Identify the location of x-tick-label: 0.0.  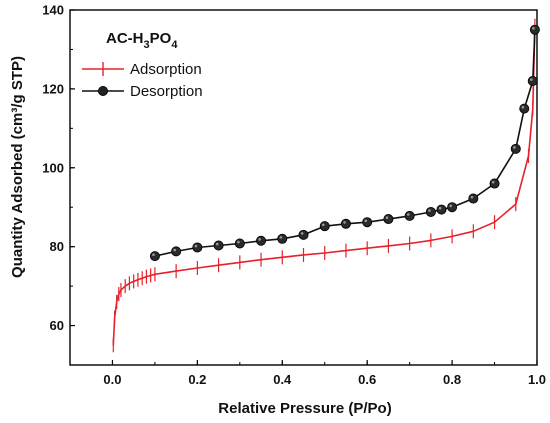
(112, 379).